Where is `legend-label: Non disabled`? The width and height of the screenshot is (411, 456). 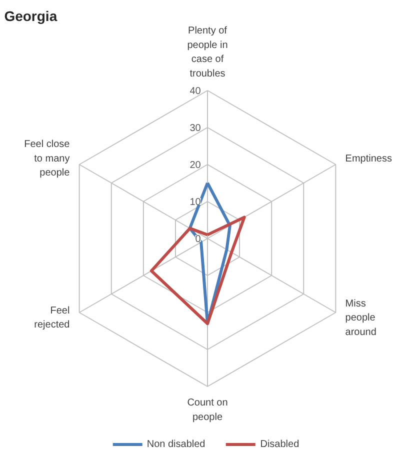 legend-label: Non disabled is located at coordinates (176, 444).